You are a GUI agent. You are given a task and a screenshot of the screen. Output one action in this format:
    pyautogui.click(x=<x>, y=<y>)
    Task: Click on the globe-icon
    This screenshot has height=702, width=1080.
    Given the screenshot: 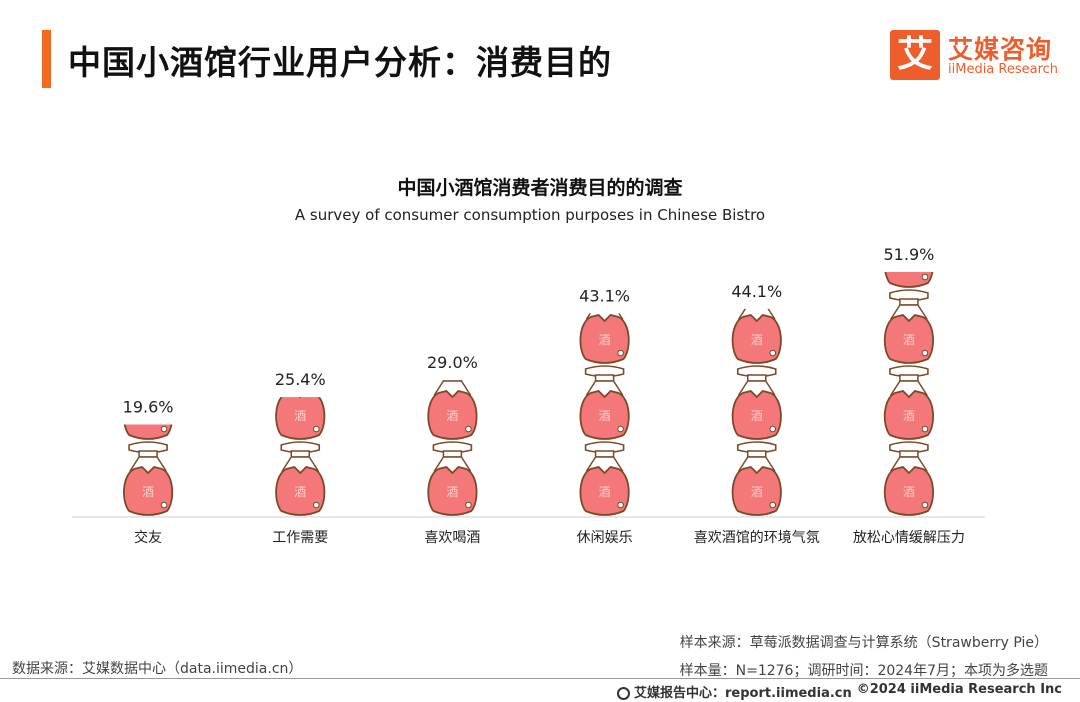 What is the action you would take?
    pyautogui.click(x=623, y=693)
    